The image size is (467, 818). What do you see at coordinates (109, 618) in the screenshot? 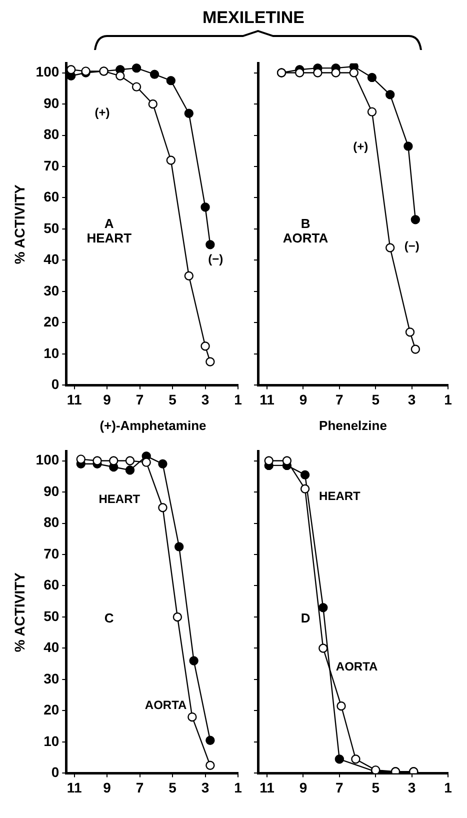
I see `annotation: C` at bounding box center [109, 618].